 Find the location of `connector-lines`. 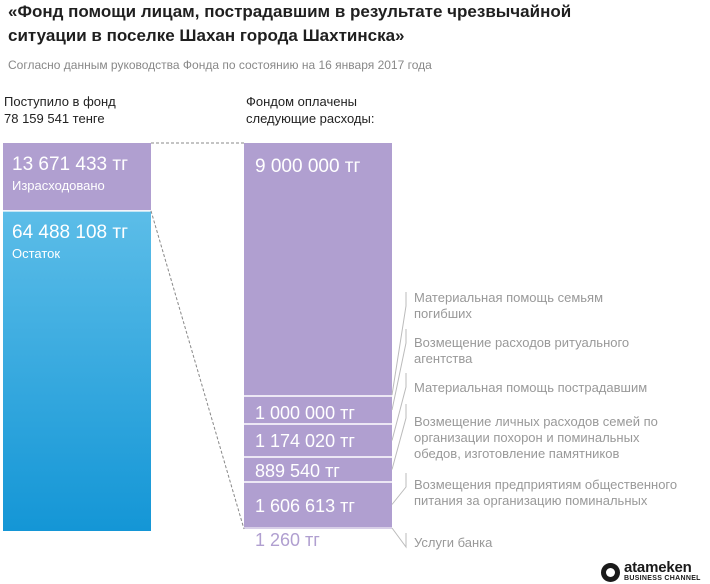

connector-lines is located at coordinates (197, 336).